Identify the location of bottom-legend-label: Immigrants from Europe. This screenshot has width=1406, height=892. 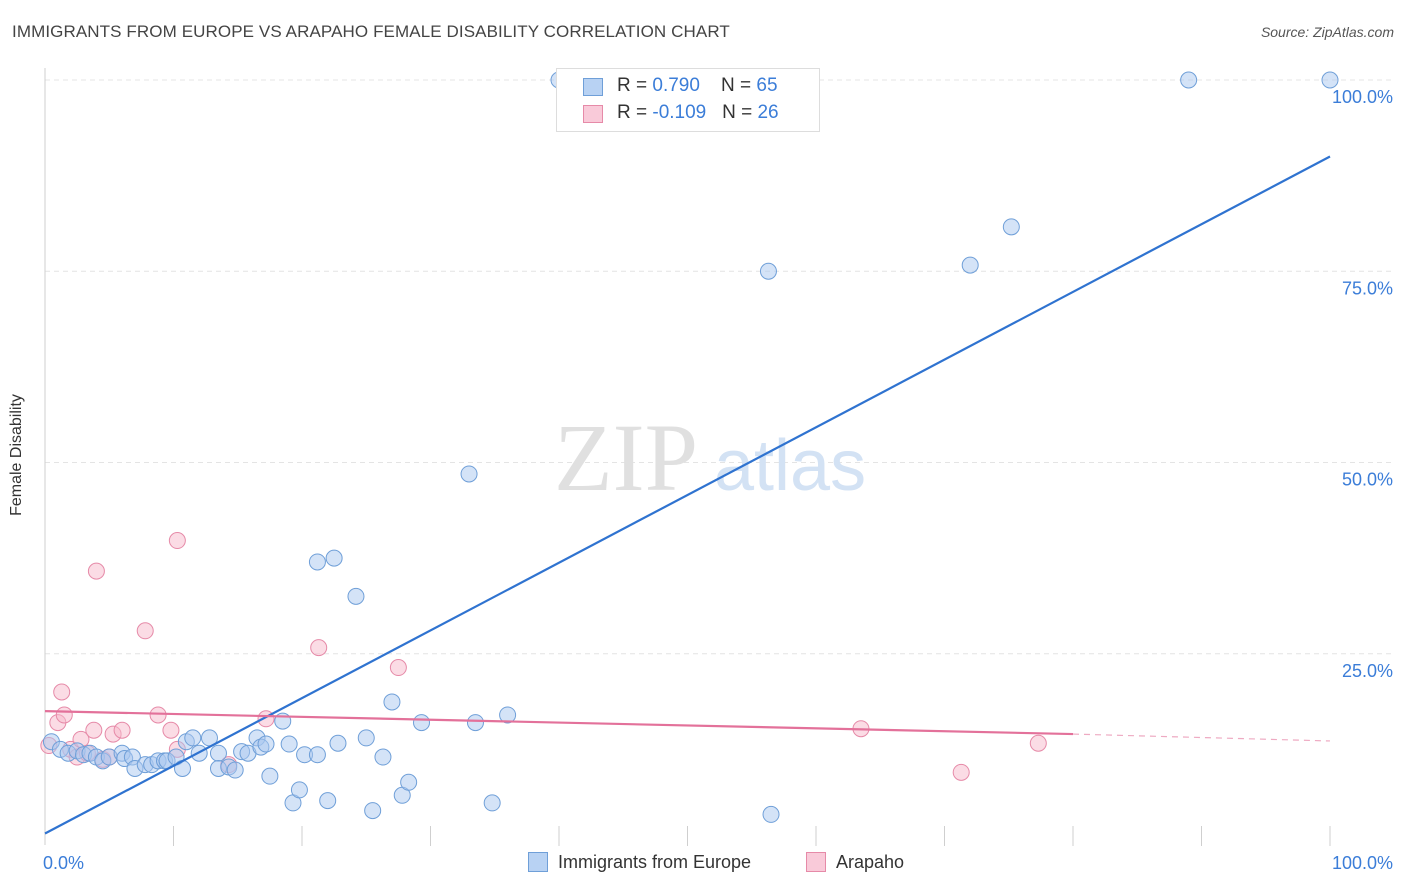
(655, 862).